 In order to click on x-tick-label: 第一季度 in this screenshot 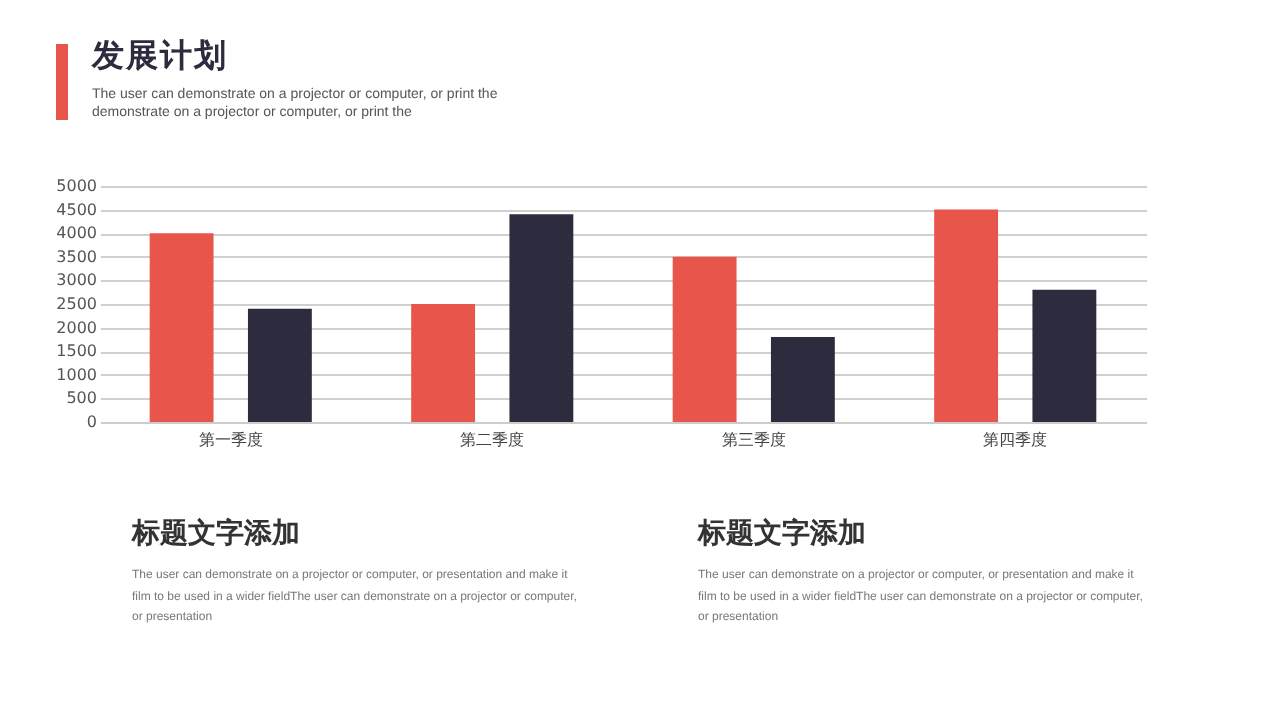, I will do `click(230, 440)`.